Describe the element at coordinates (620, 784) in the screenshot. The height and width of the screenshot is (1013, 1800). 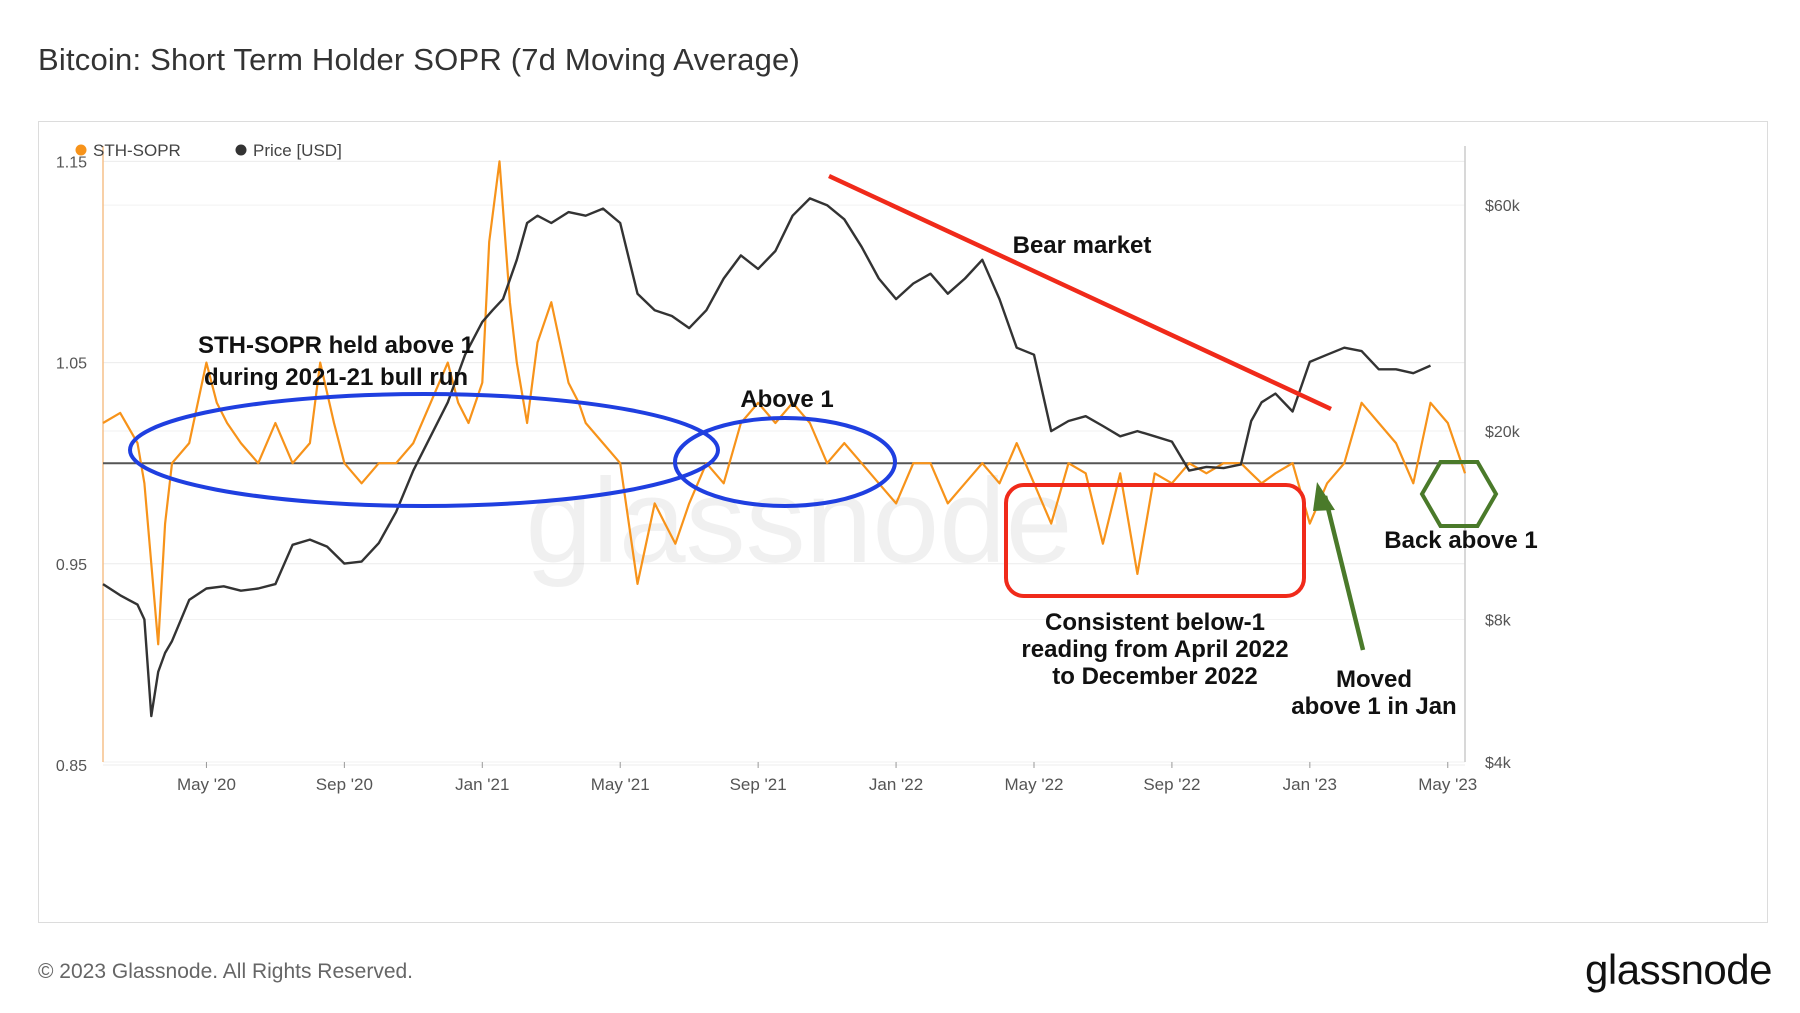
I see `x-tick-label: May '21` at that location.